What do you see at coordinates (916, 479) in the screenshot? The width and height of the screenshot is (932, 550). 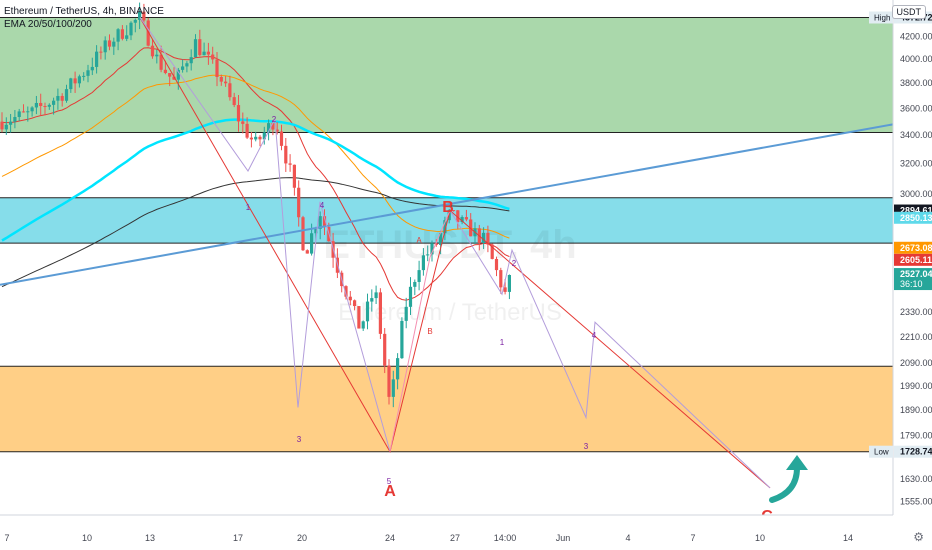 I see `y-tick-label: 1630.00` at bounding box center [916, 479].